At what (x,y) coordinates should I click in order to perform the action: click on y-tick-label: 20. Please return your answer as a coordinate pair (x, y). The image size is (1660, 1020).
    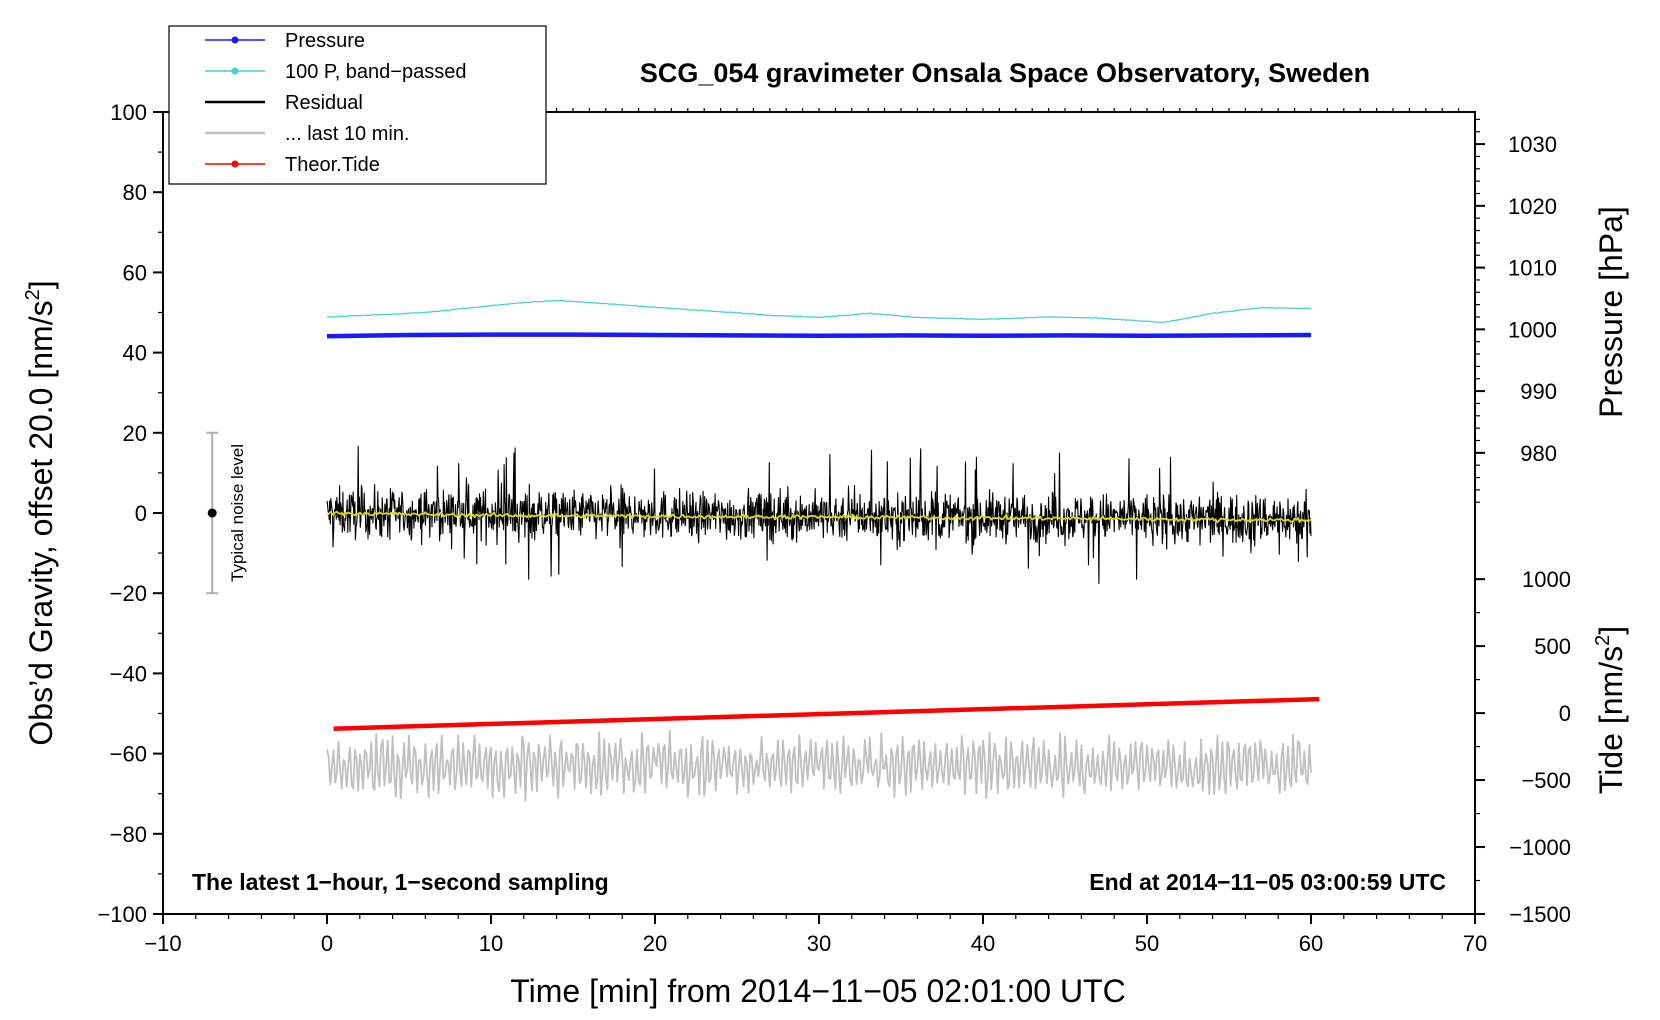
    Looking at the image, I should click on (135, 433).